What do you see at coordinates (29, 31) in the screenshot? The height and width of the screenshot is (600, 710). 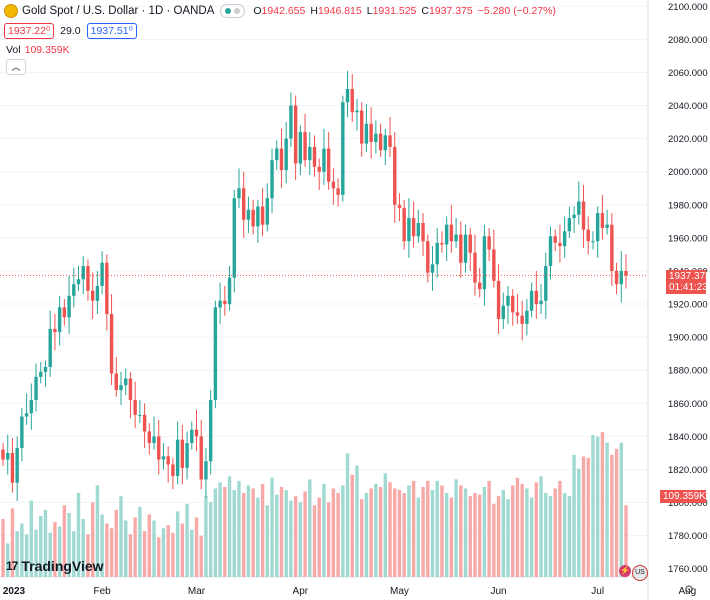 I see `sell-button: 1937.22⁰` at bounding box center [29, 31].